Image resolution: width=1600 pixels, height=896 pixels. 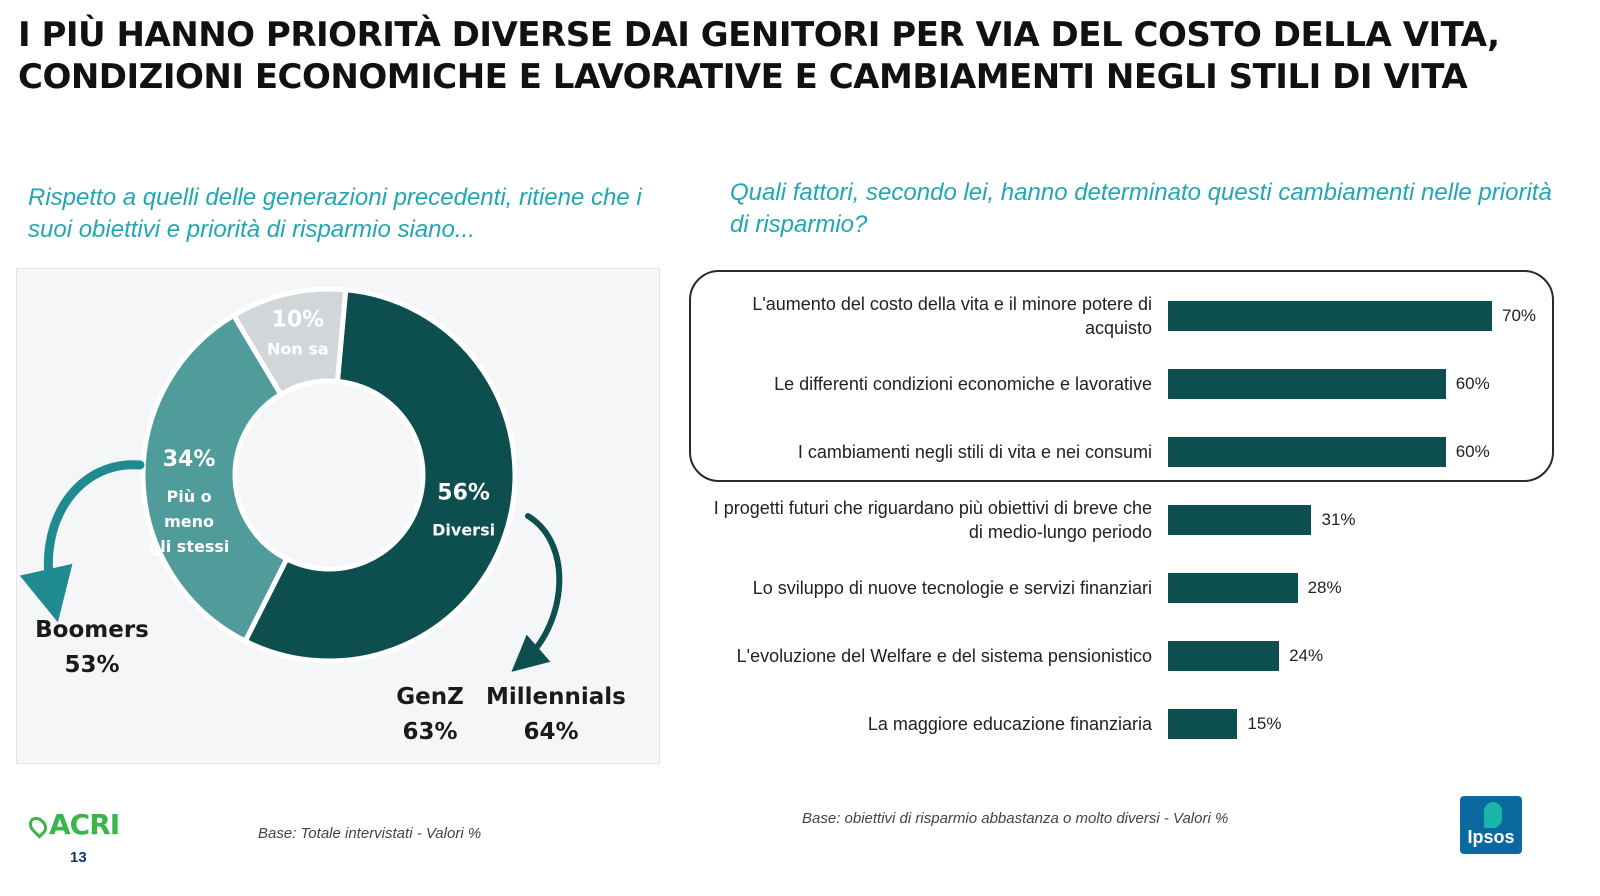 I want to click on generation-name: GenZ, so click(x=430, y=697).